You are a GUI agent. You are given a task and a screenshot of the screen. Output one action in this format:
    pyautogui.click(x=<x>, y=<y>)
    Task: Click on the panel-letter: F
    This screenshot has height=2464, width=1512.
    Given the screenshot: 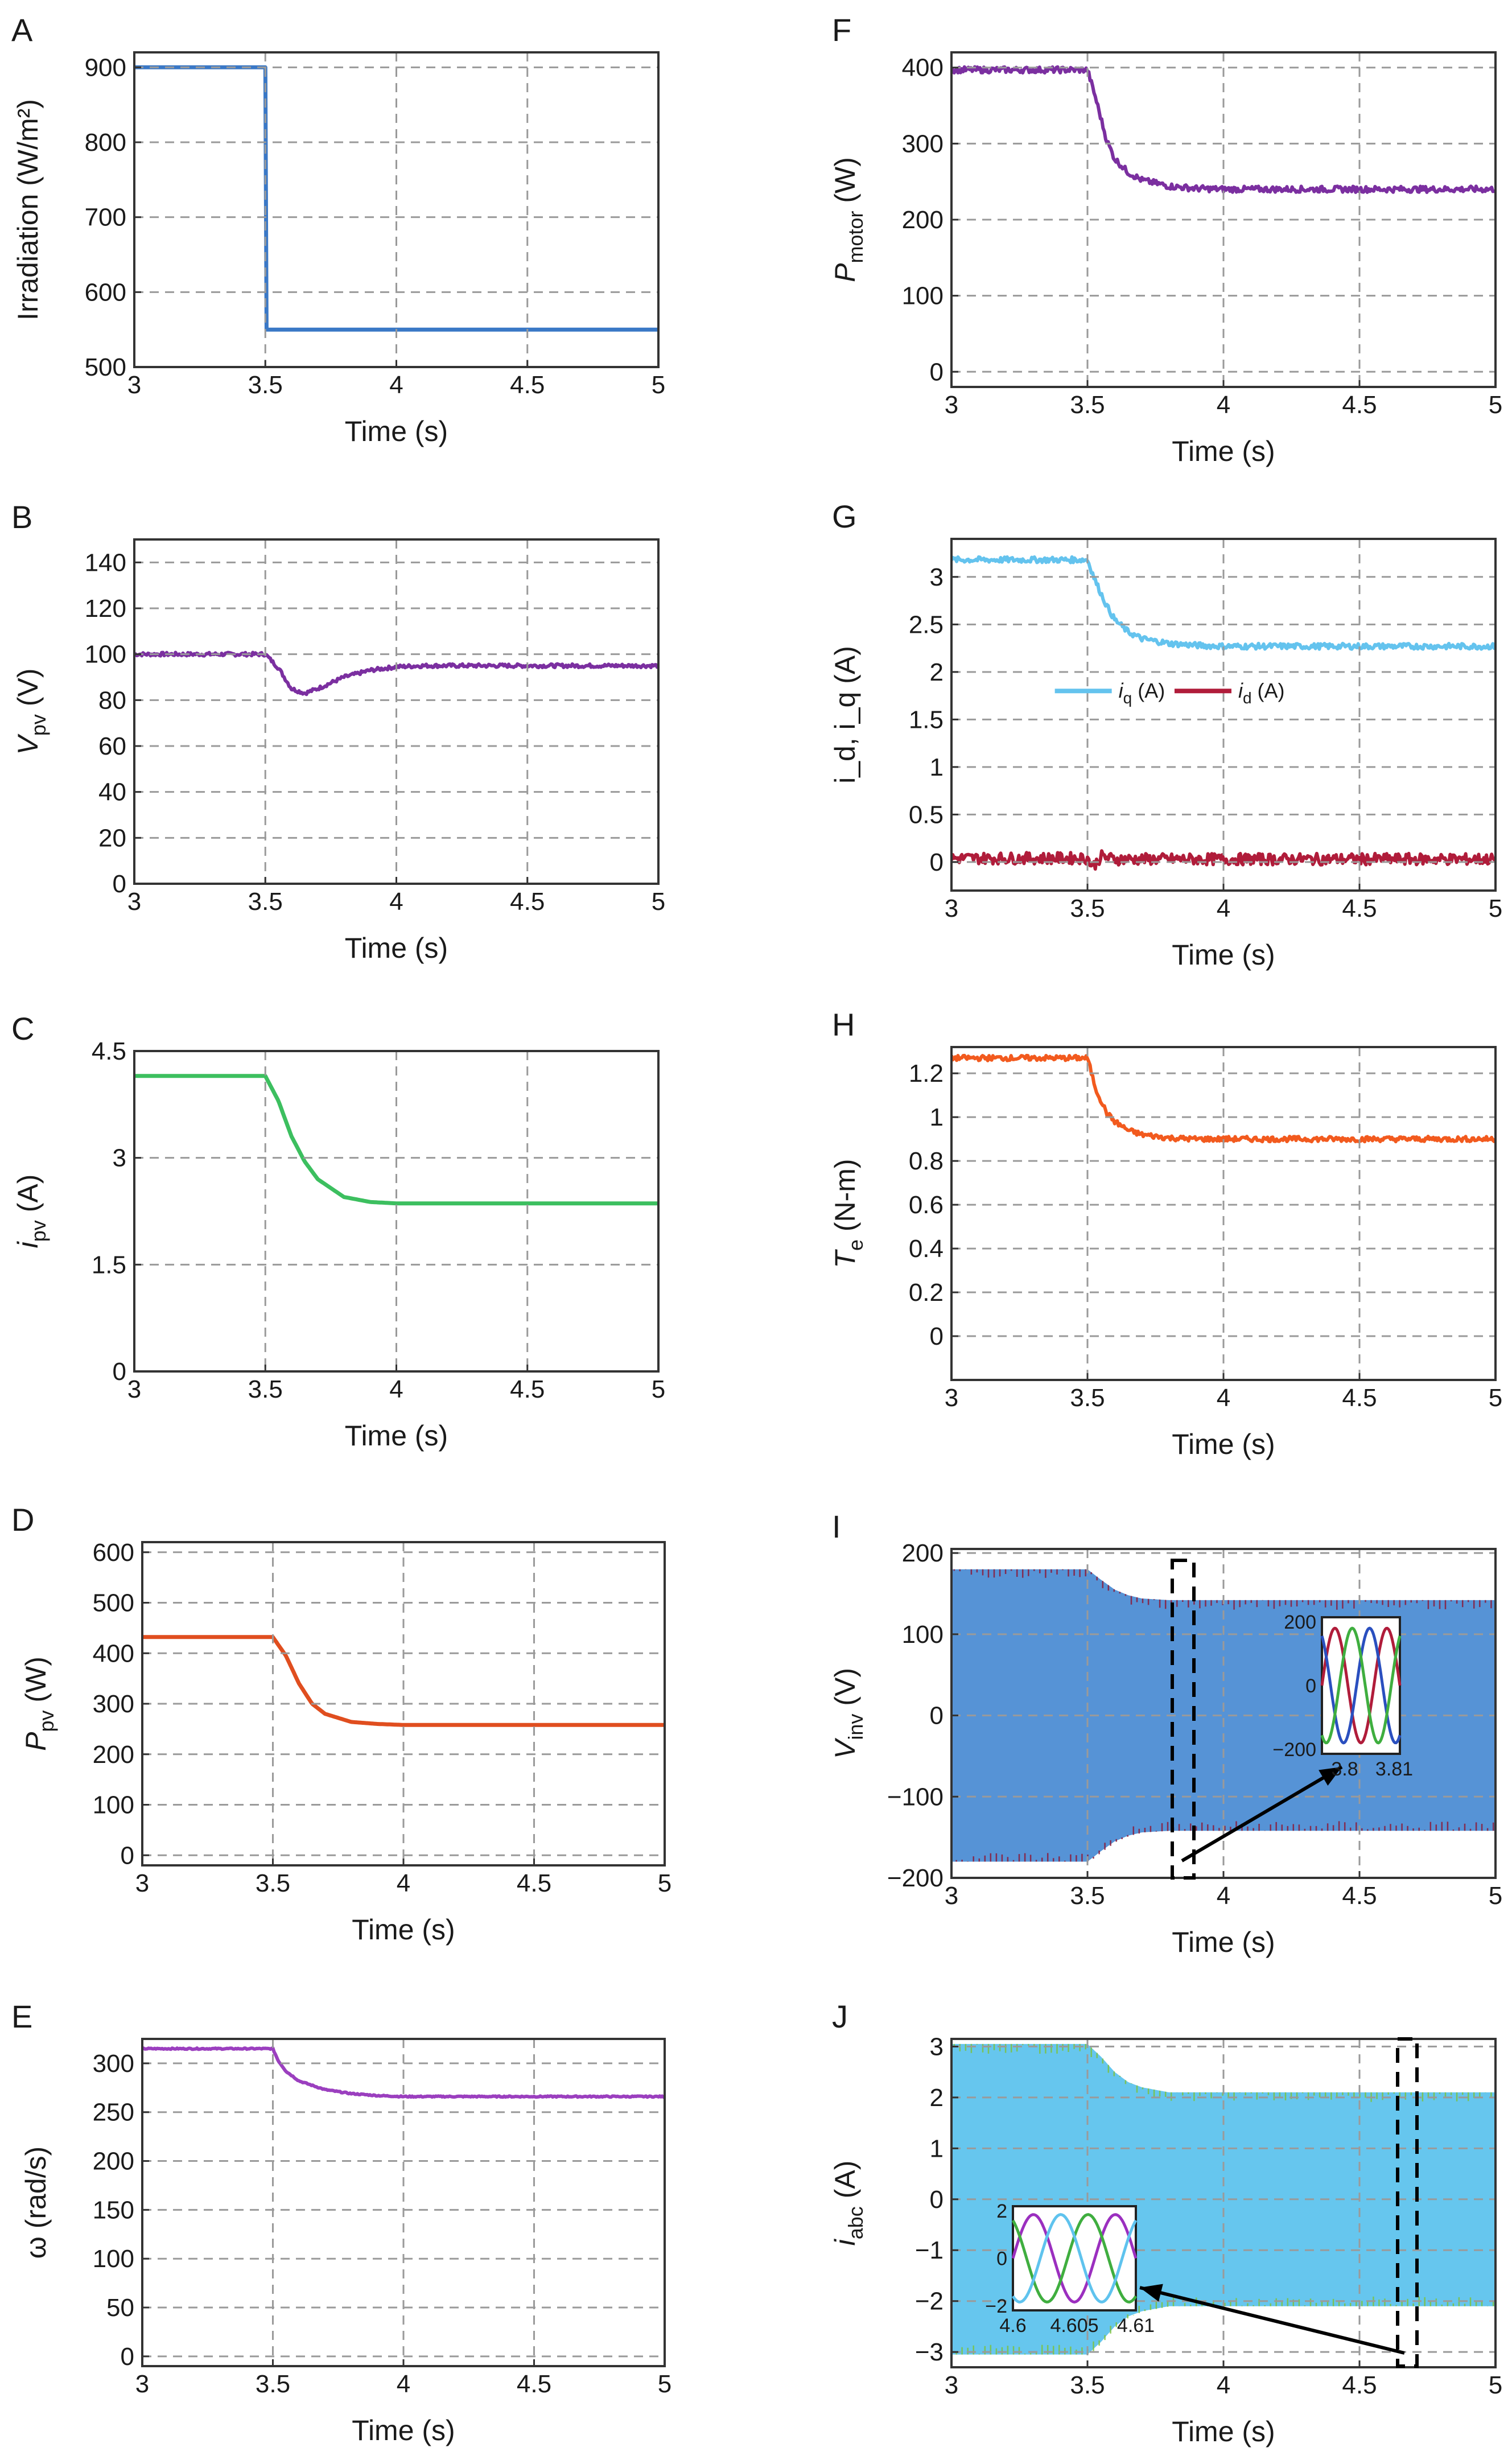 What is the action you would take?
    pyautogui.click(x=842, y=30)
    